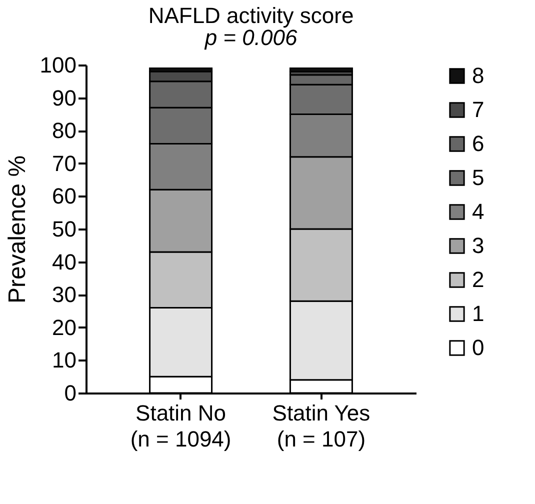 The height and width of the screenshot is (504, 535). Describe the element at coordinates (478, 109) in the screenshot. I see `legend-label: 7` at that location.